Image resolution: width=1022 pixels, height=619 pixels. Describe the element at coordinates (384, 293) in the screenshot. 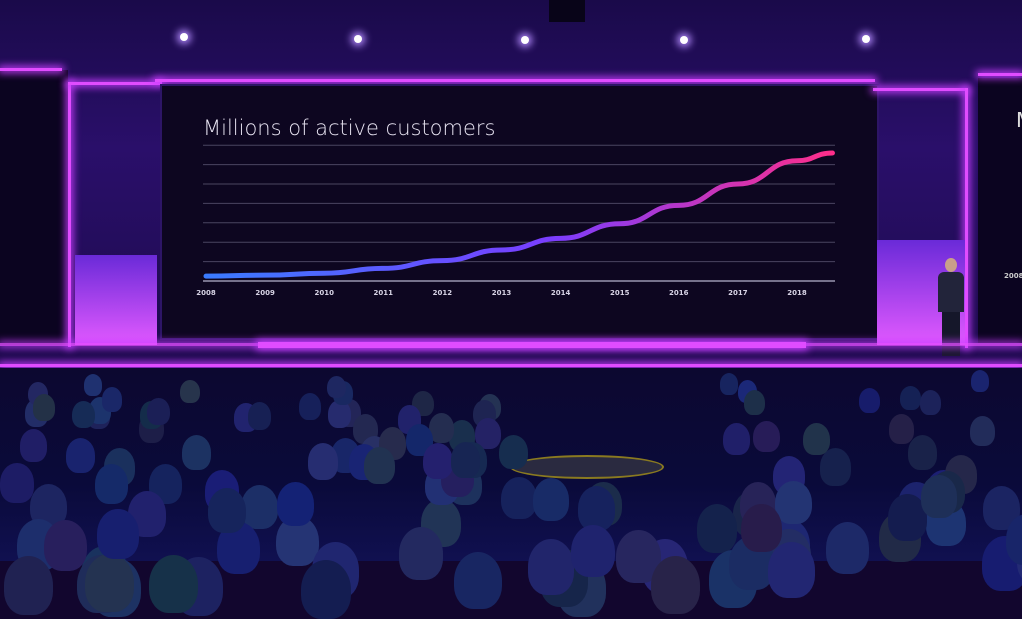

I see `x-tick-label: 2011` at that location.